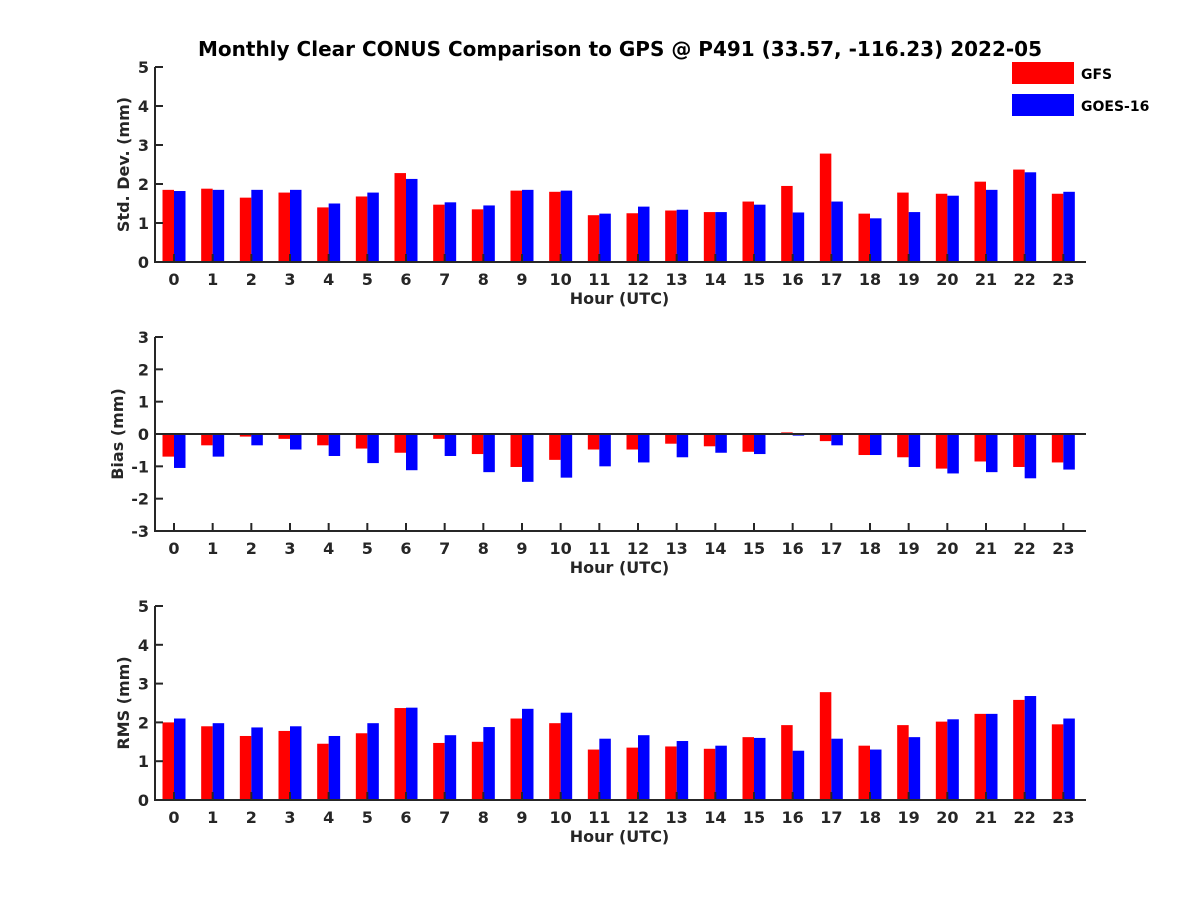  Describe the element at coordinates (1043, 73) in the screenshot. I see `legend-swatch-gfs` at that location.